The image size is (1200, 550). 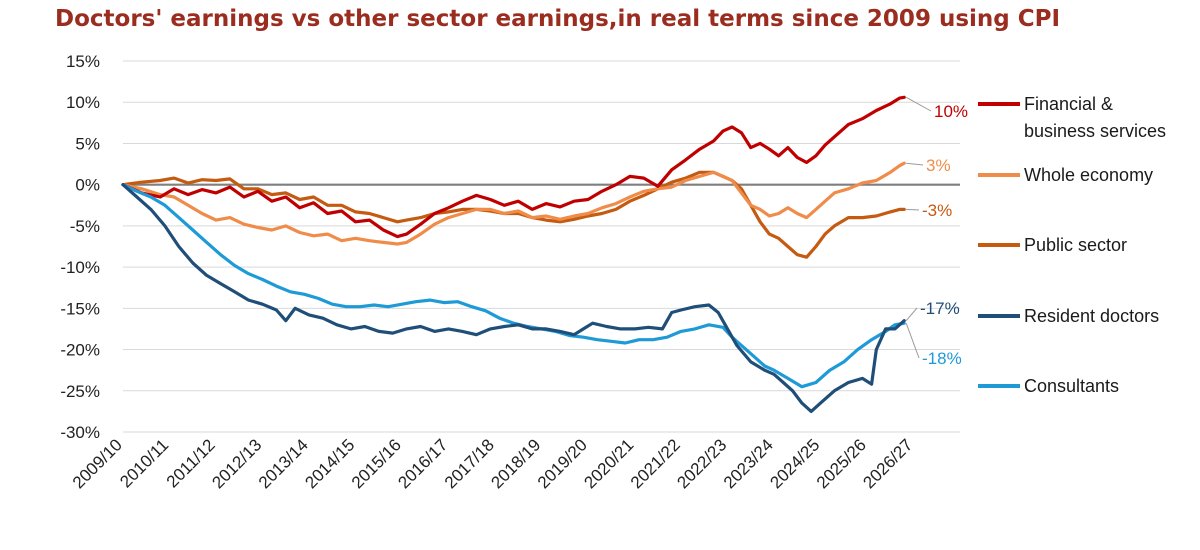 What do you see at coordinates (469, 463) in the screenshot?
I see `x-tick-label: 2017/18` at bounding box center [469, 463].